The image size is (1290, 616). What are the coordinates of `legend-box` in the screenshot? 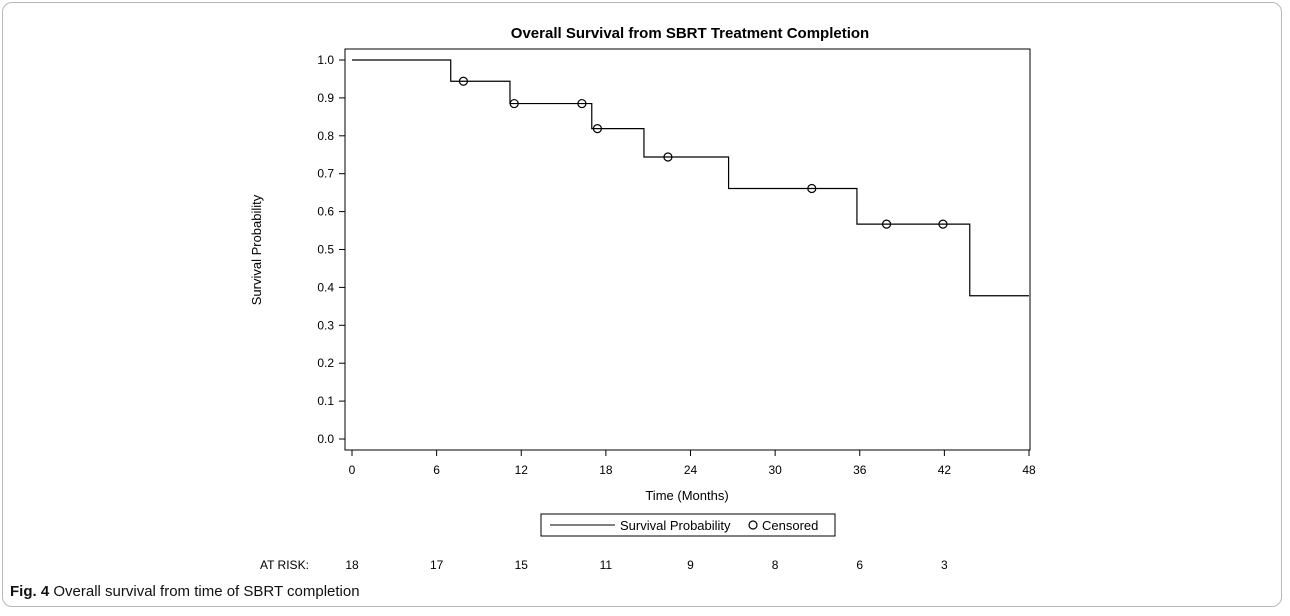 It's located at (688, 525).